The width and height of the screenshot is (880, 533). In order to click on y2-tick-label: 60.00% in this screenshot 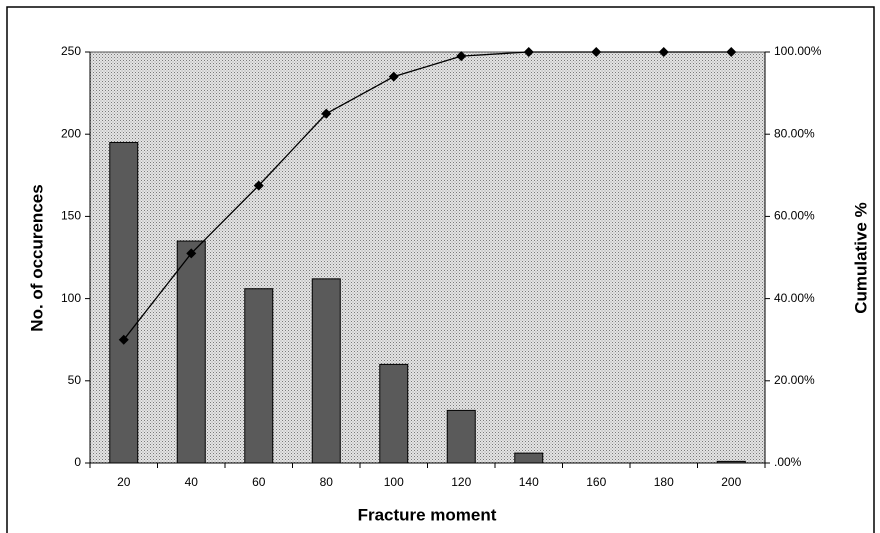, I will do `click(794, 216)`.